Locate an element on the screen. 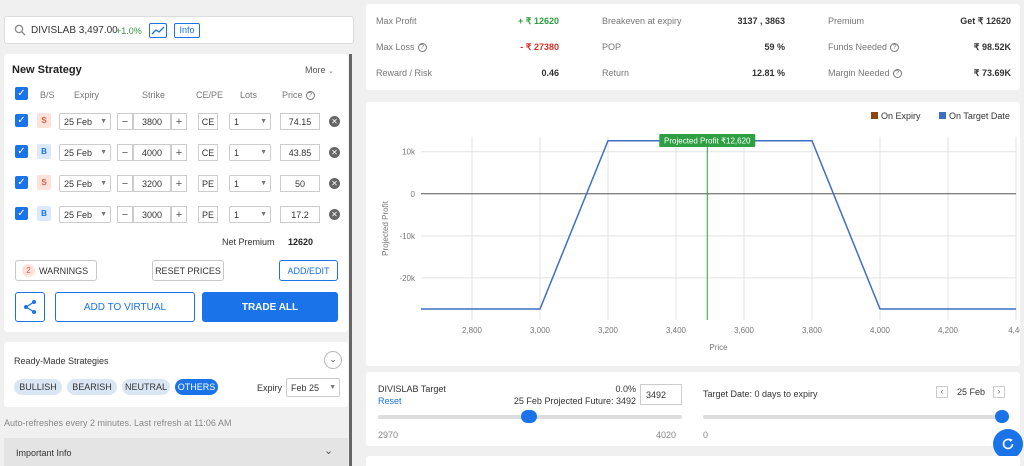 The height and width of the screenshot is (466, 1024). trade-all-button: TRADE ALL is located at coordinates (270, 307).